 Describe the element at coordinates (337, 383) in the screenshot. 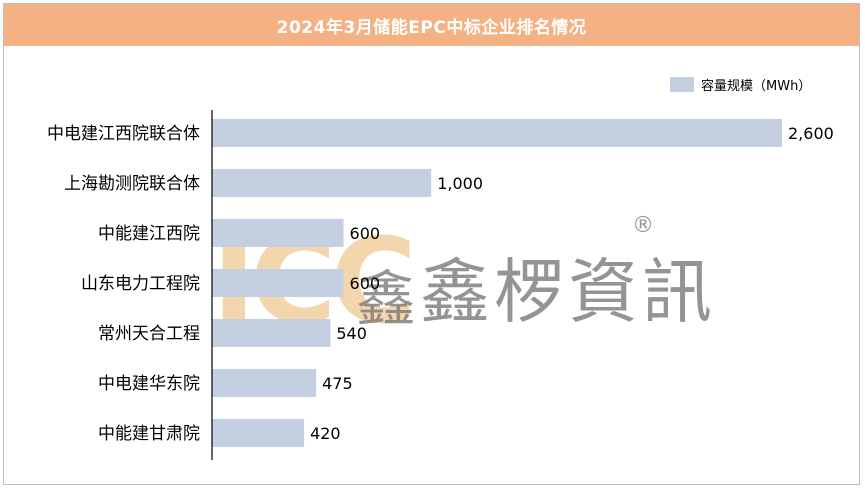

I see `value-label: 475` at that location.